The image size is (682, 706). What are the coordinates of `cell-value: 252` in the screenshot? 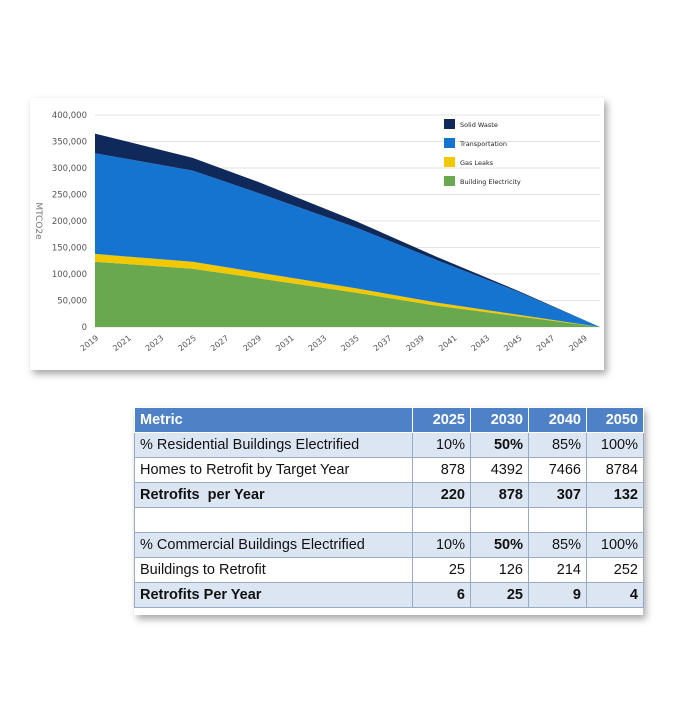 It's located at (615, 570).